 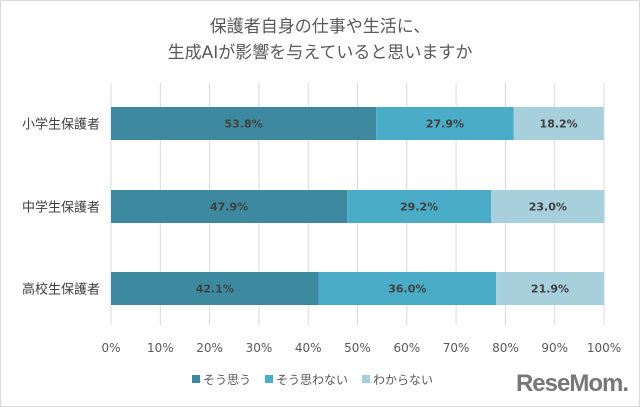 I want to click on category-label: 高校生保護者, so click(x=61, y=290).